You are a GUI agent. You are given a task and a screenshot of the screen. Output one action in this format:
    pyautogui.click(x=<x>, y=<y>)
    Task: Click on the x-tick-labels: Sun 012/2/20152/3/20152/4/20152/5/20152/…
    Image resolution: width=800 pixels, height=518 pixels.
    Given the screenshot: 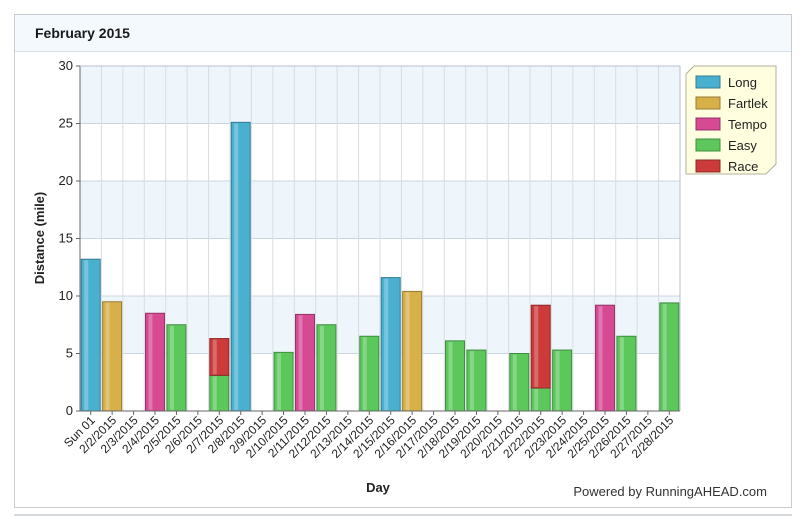 What is the action you would take?
    pyautogui.click(x=369, y=436)
    